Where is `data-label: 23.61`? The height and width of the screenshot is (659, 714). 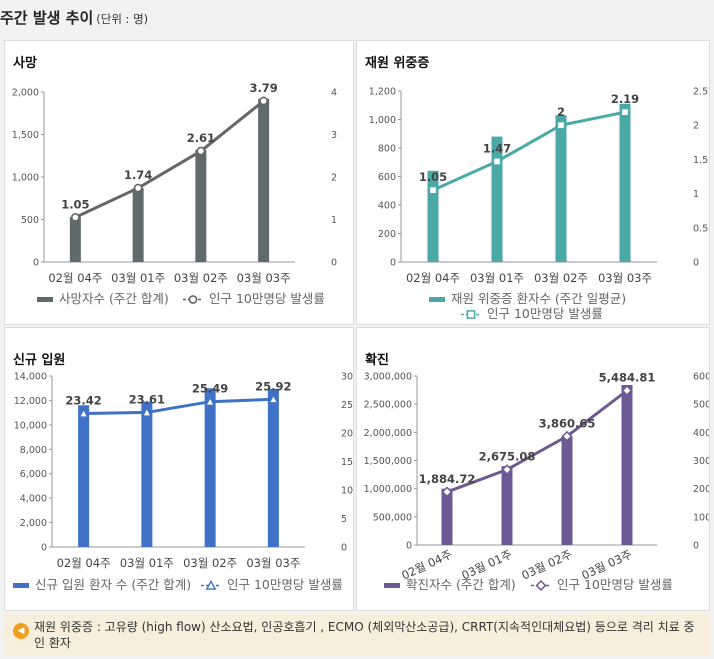 data-label: 23.61 is located at coordinates (147, 399).